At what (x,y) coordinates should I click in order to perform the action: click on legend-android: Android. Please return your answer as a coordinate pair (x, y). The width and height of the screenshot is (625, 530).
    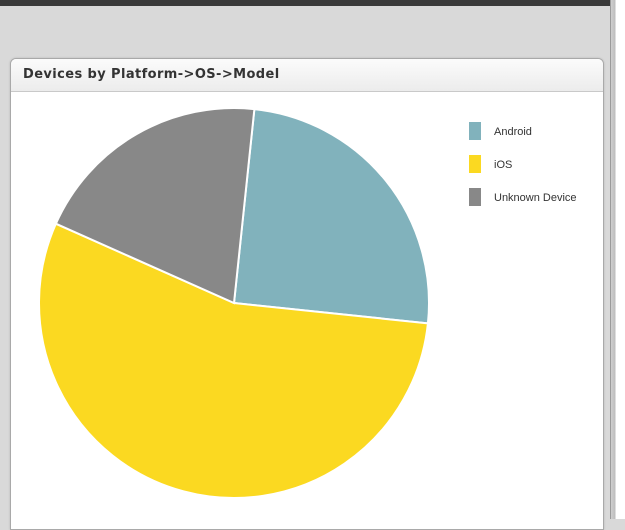
    Looking at the image, I should click on (500, 131).